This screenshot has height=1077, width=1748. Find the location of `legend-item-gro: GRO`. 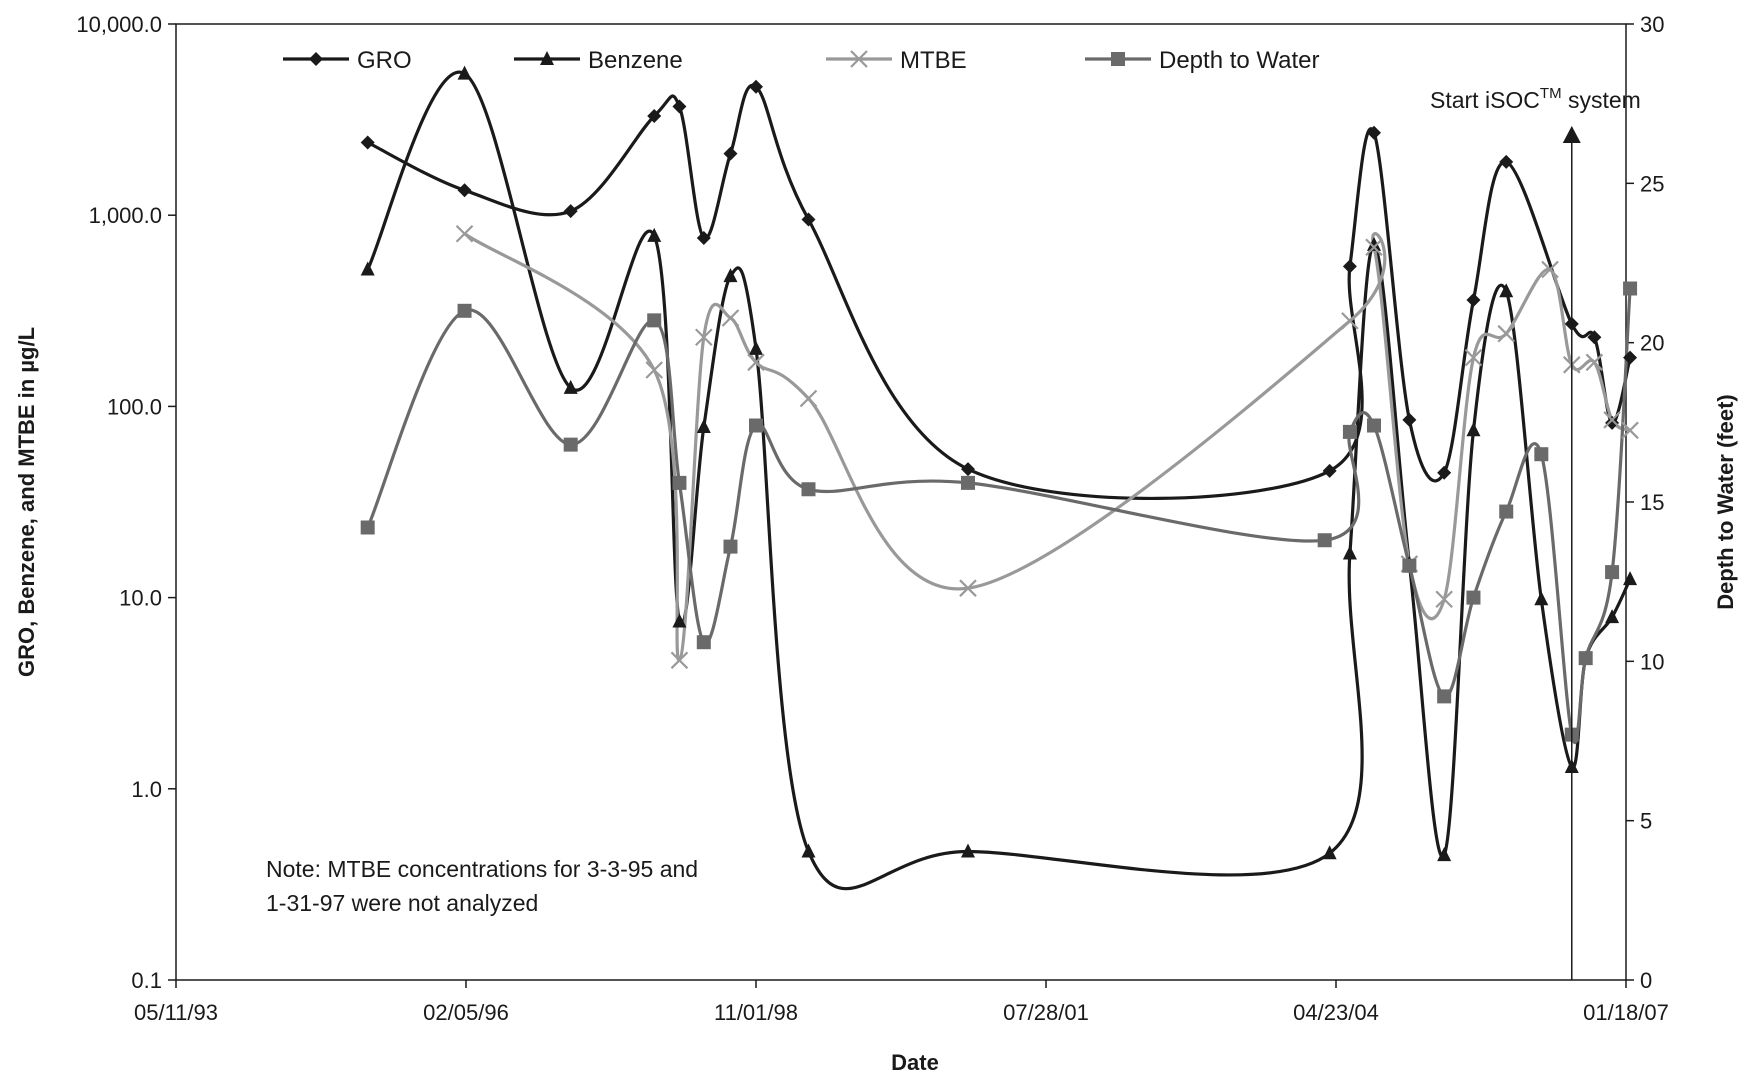

legend-item-gro: GRO is located at coordinates (347, 60).